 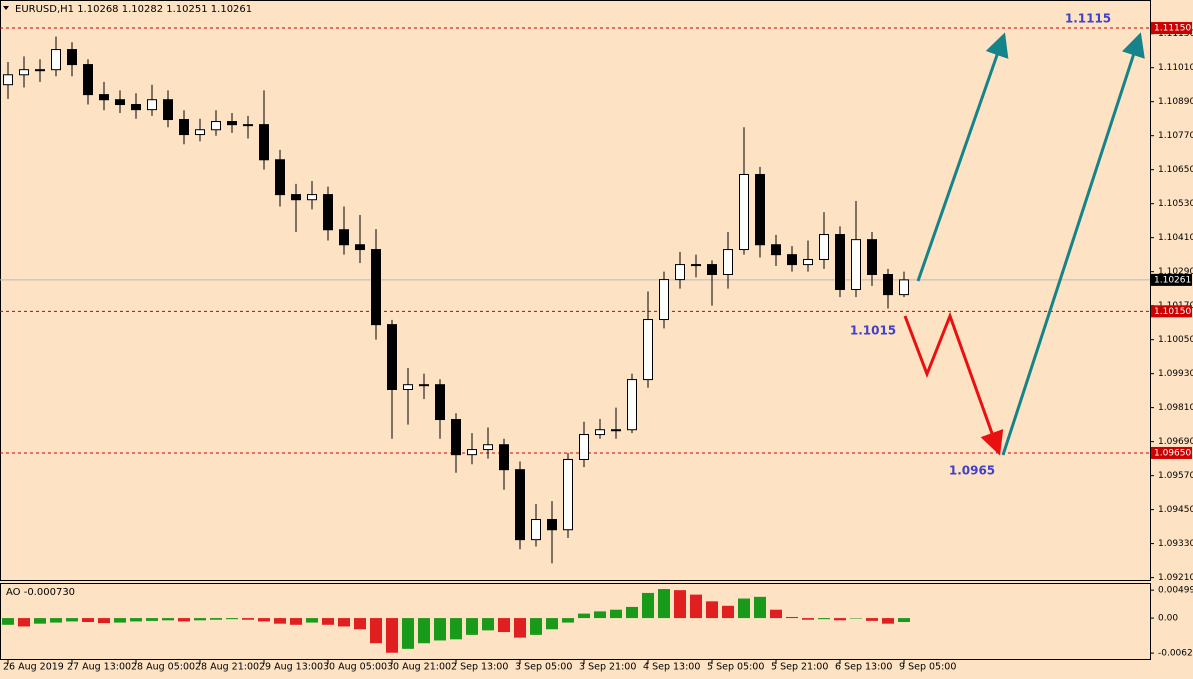 What do you see at coordinates (575, 621) in the screenshot?
I see `indicator-panel` at bounding box center [575, 621].